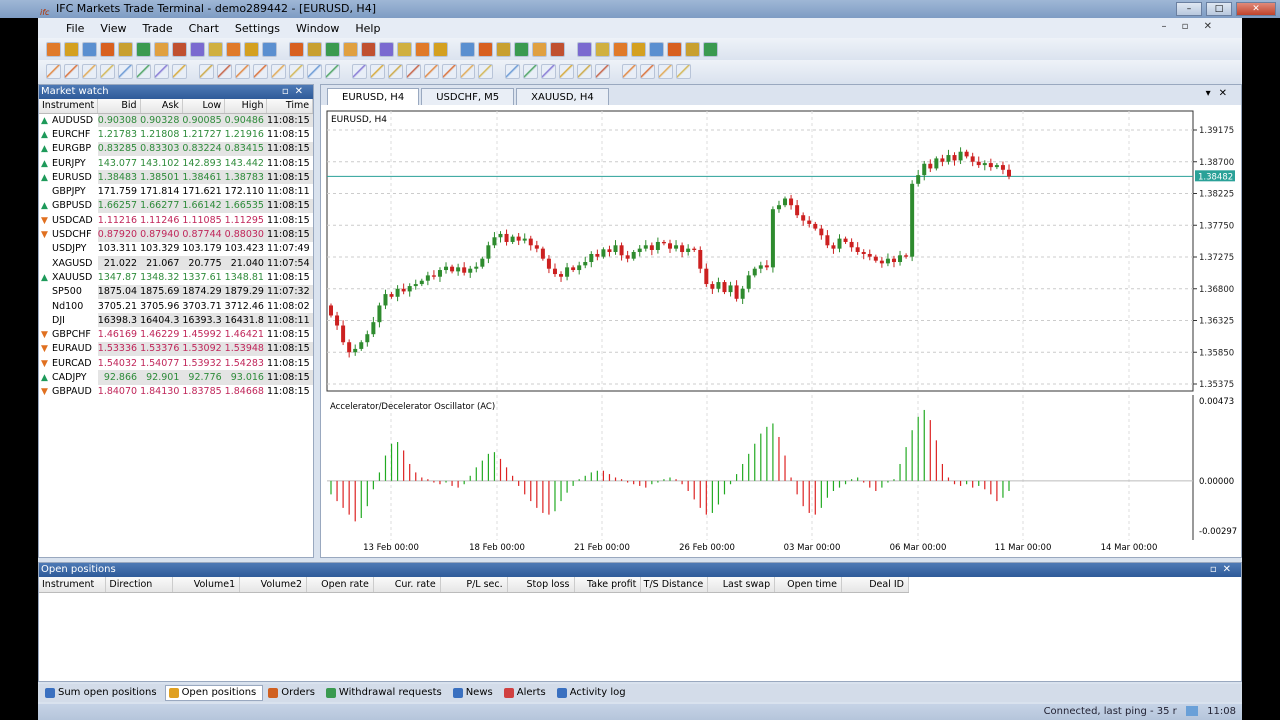 The width and height of the screenshot is (1280, 720). Describe the element at coordinates (176, 263) in the screenshot. I see `market-watch-row: XAGUSD 21.022 21.067 20.775 21.040 11:07:54` at that location.